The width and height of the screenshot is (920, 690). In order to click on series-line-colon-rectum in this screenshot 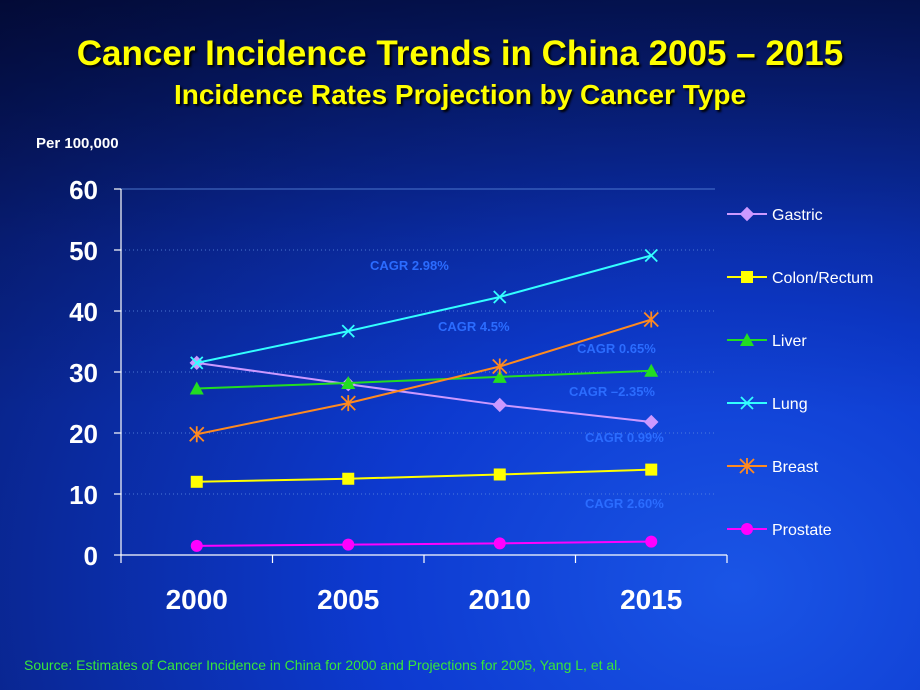, I will do `click(424, 475)`.